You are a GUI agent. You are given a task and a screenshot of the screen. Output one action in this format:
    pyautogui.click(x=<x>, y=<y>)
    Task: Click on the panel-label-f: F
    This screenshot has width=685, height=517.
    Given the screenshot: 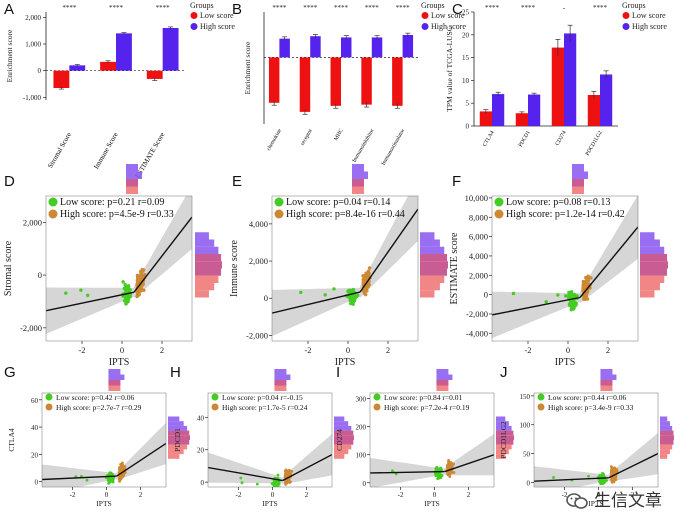 What is the action you would take?
    pyautogui.click(x=456, y=181)
    